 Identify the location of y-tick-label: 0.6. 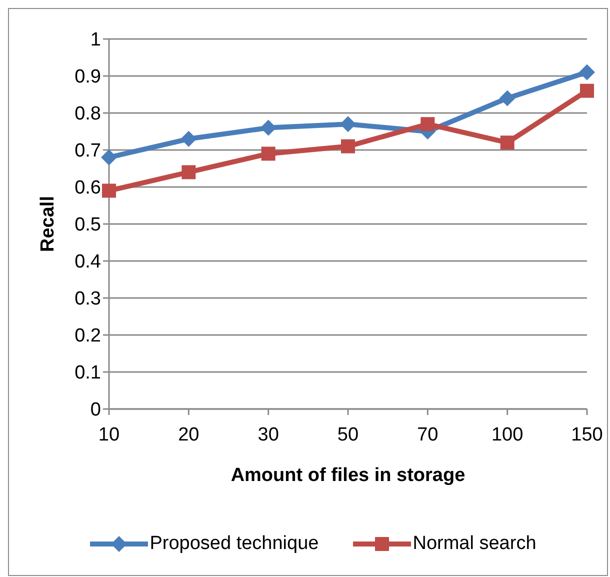
(87, 188).